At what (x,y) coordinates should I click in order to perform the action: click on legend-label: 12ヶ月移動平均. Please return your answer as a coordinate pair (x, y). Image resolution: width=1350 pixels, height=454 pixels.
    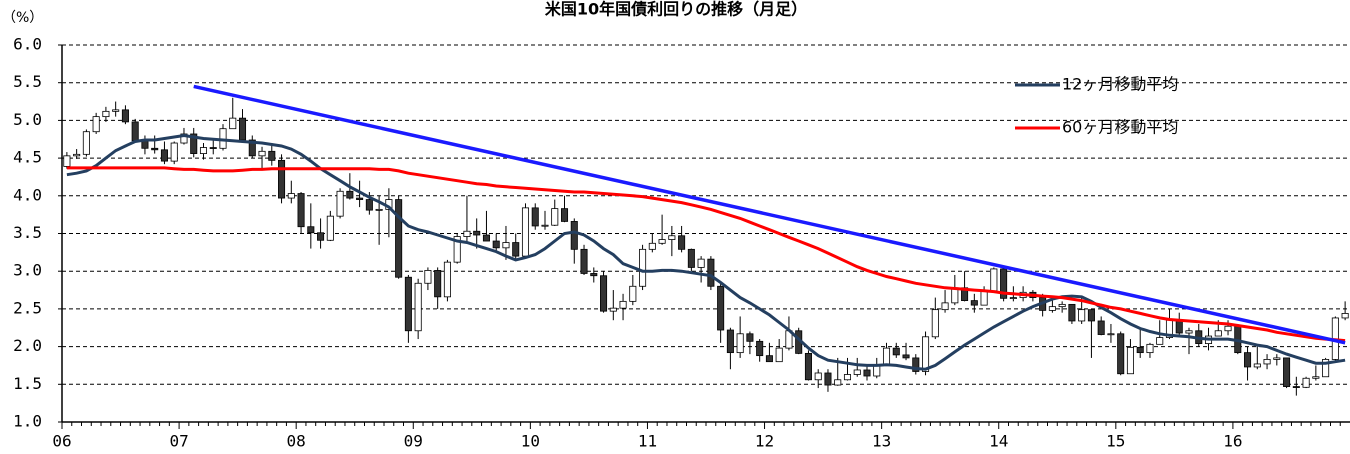
    Looking at the image, I should click on (1120, 84).